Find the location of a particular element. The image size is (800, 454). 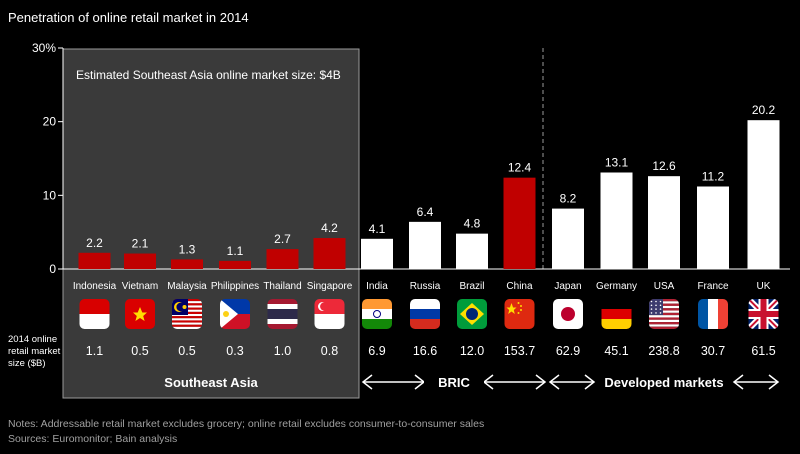

india-flag-icon is located at coordinates (377, 314).